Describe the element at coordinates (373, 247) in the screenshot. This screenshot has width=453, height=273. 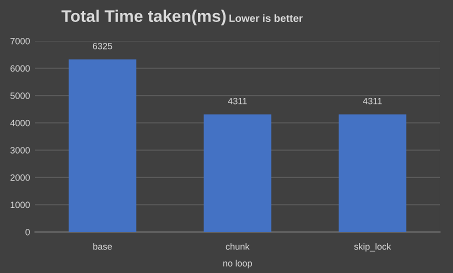
I see `x-tick-label: skip_lock` at that location.